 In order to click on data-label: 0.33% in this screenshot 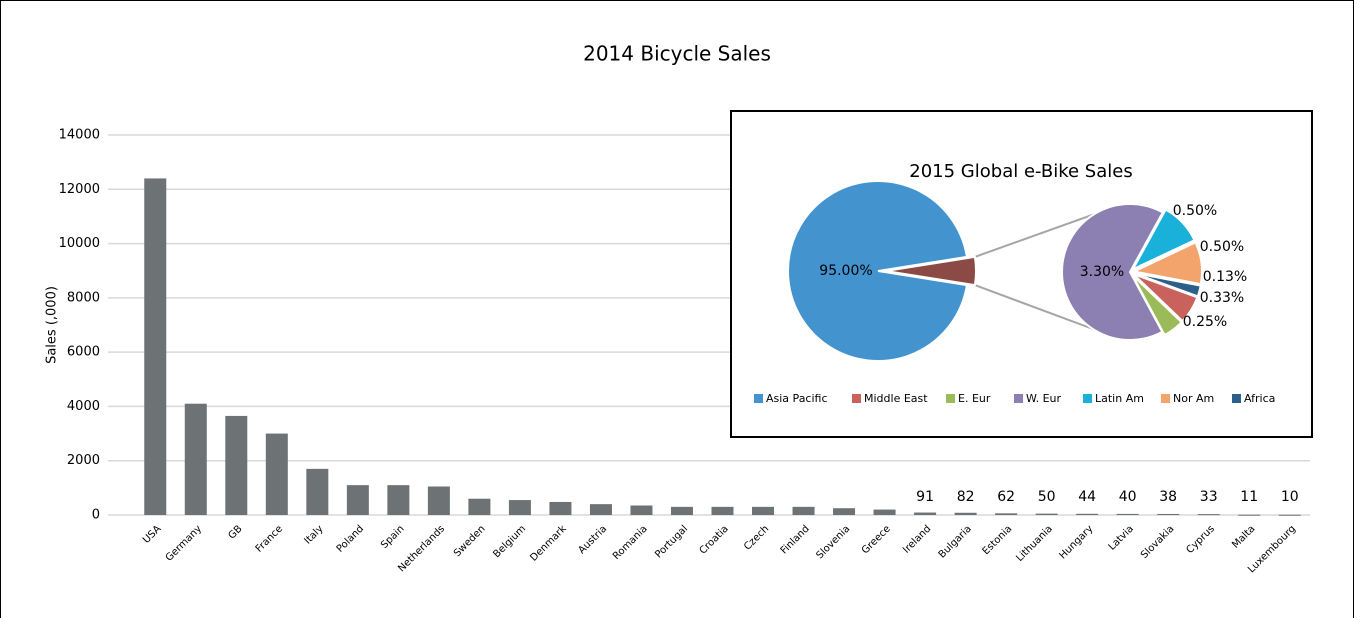, I will do `click(1222, 298)`.